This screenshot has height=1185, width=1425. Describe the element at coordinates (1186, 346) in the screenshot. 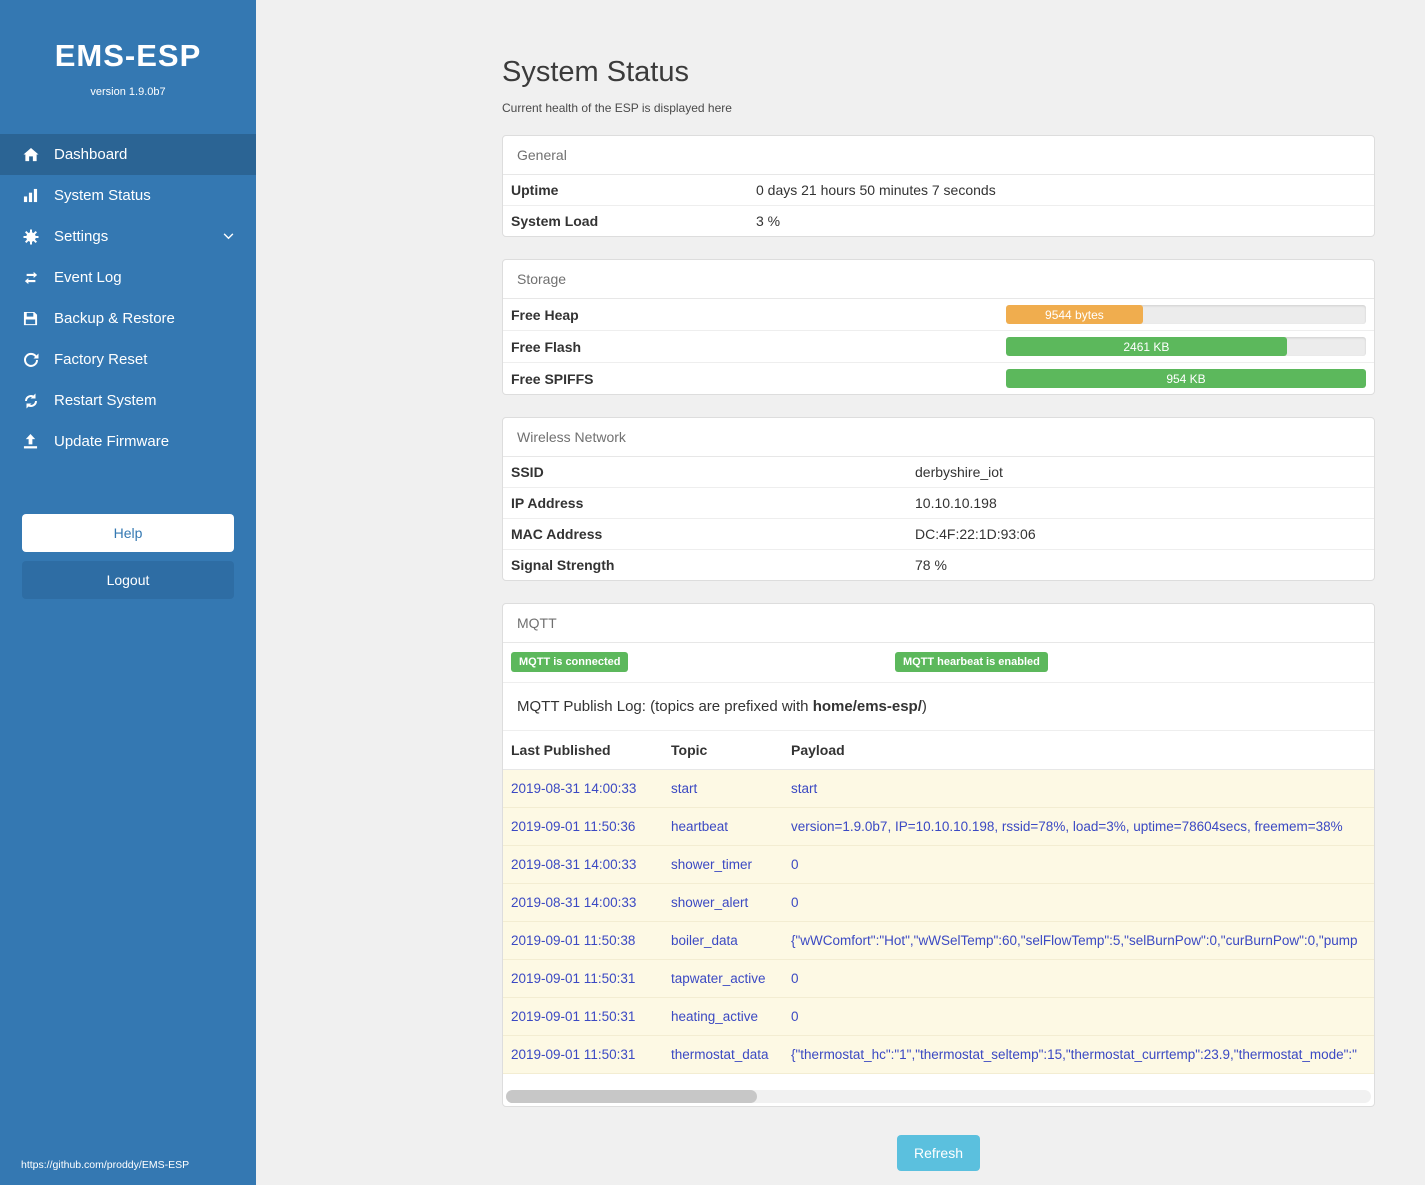

I see `free-flash-progressbar: 2461 KB` at that location.